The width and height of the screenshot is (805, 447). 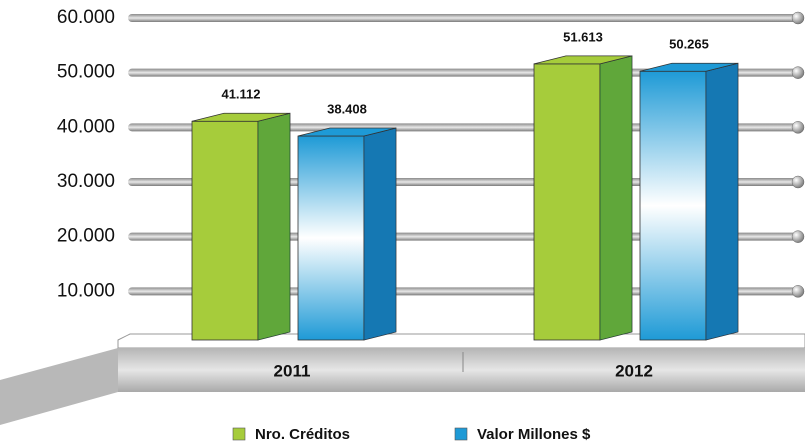 What do you see at coordinates (59, 386) in the screenshot?
I see `floor-wall` at bounding box center [59, 386].